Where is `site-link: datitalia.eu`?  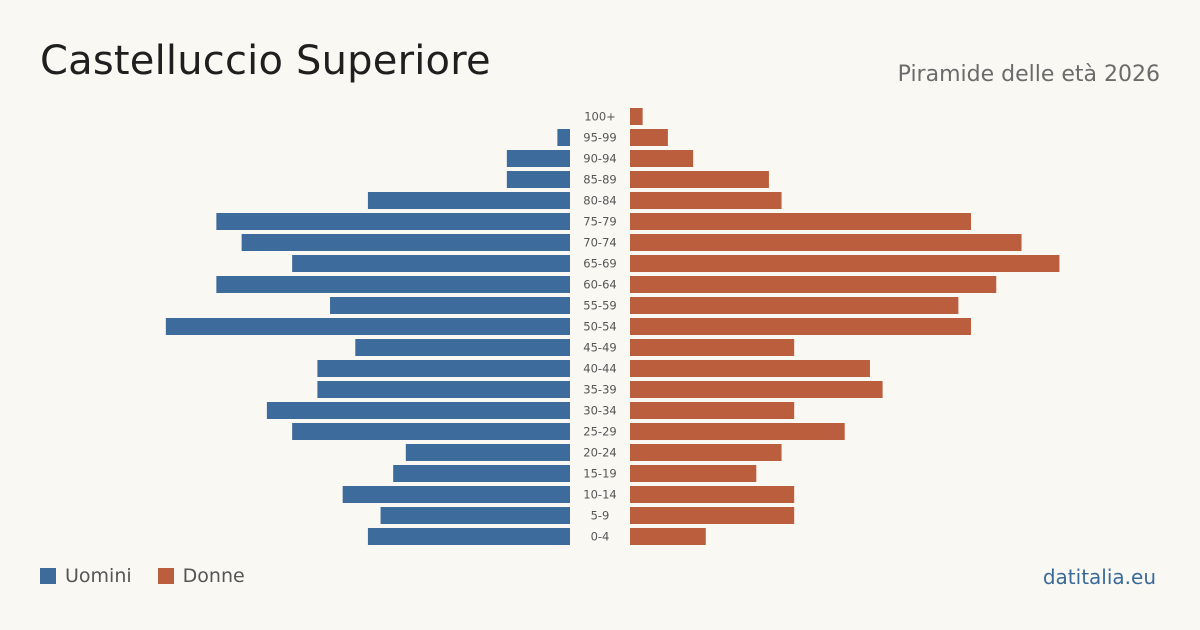
site-link: datitalia.eu is located at coordinates (1099, 577).